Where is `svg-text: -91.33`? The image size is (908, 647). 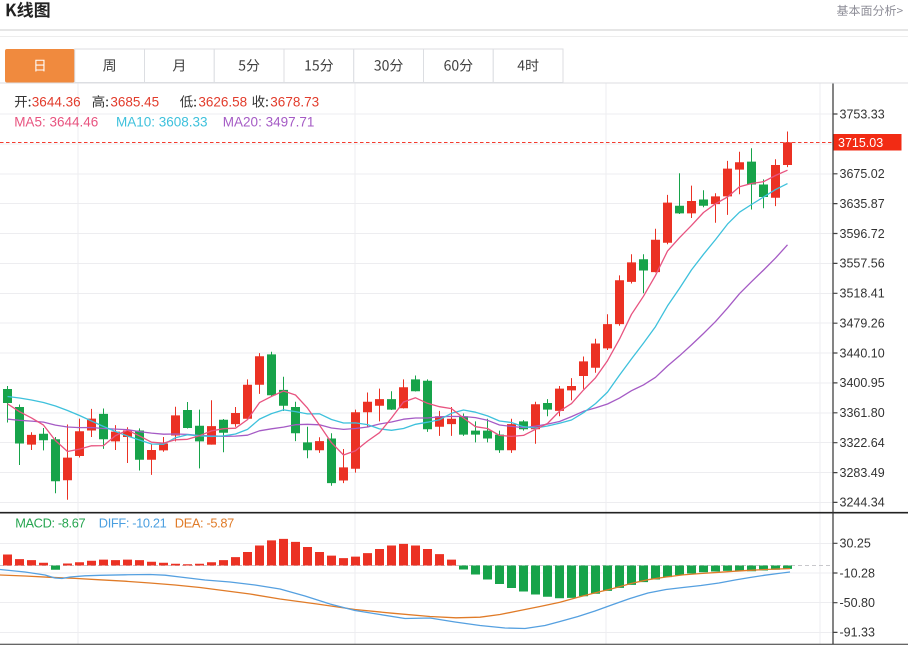 svg-text: -91.33 is located at coordinates (857, 633).